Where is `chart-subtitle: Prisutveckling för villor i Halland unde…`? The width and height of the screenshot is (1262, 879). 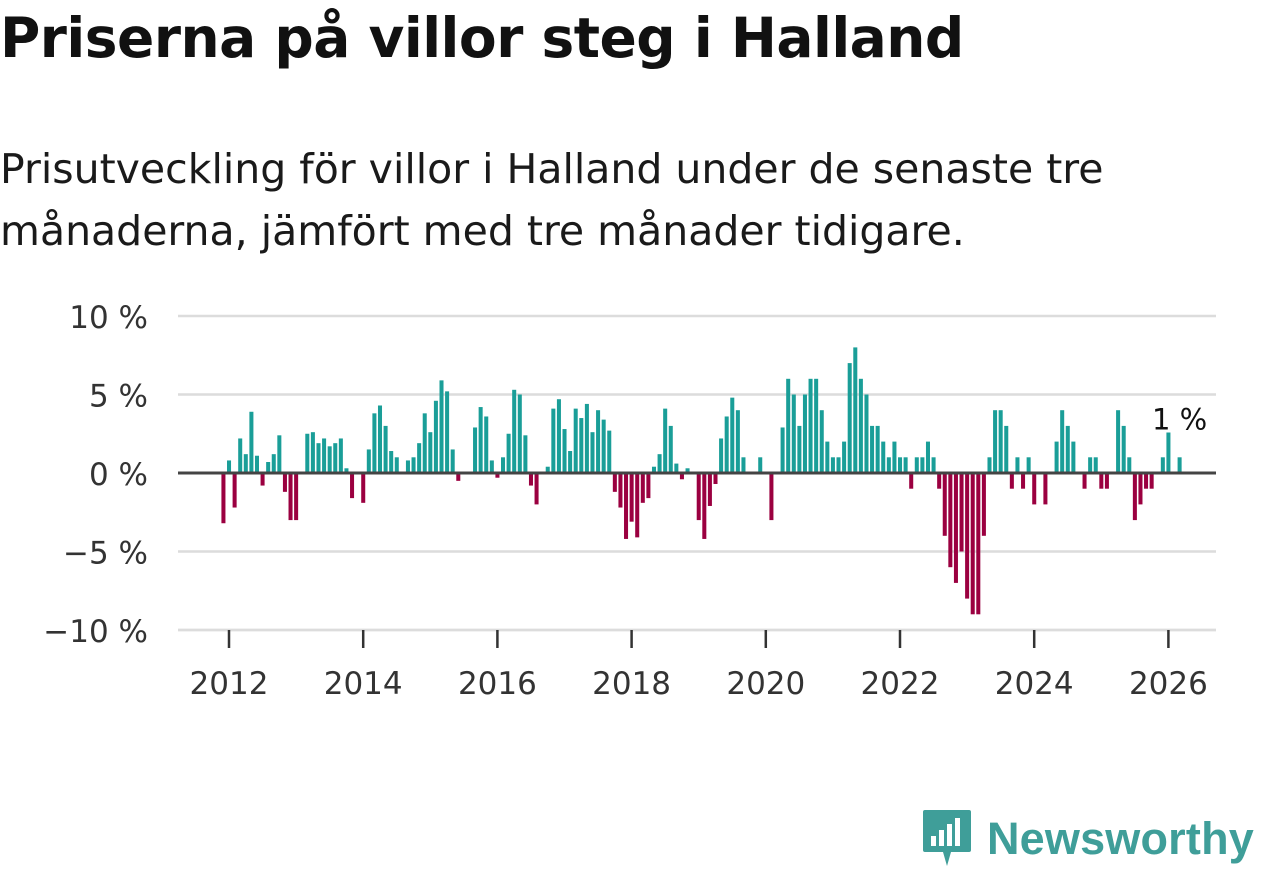
chart-subtitle: Prisutveckling för villor i Halland unde… is located at coordinates (552, 200).